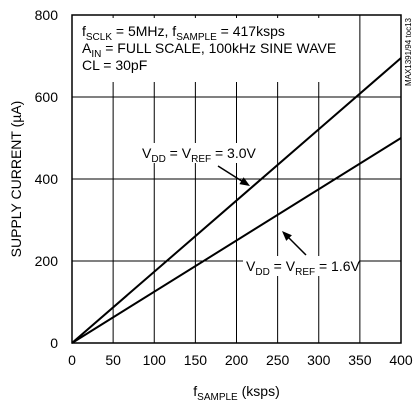 The height and width of the screenshot is (404, 415). Describe the element at coordinates (337, 266) in the screenshot. I see `series-label-part: = 1.6V` at that location.